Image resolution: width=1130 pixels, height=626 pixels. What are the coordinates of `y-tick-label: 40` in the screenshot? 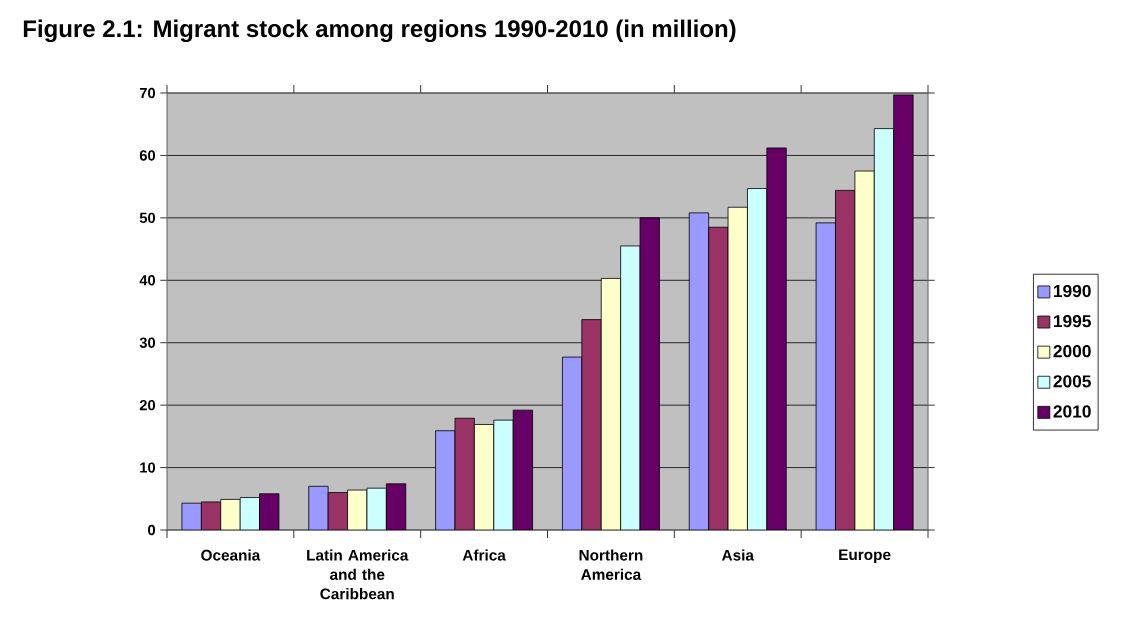 It's located at (147, 280).